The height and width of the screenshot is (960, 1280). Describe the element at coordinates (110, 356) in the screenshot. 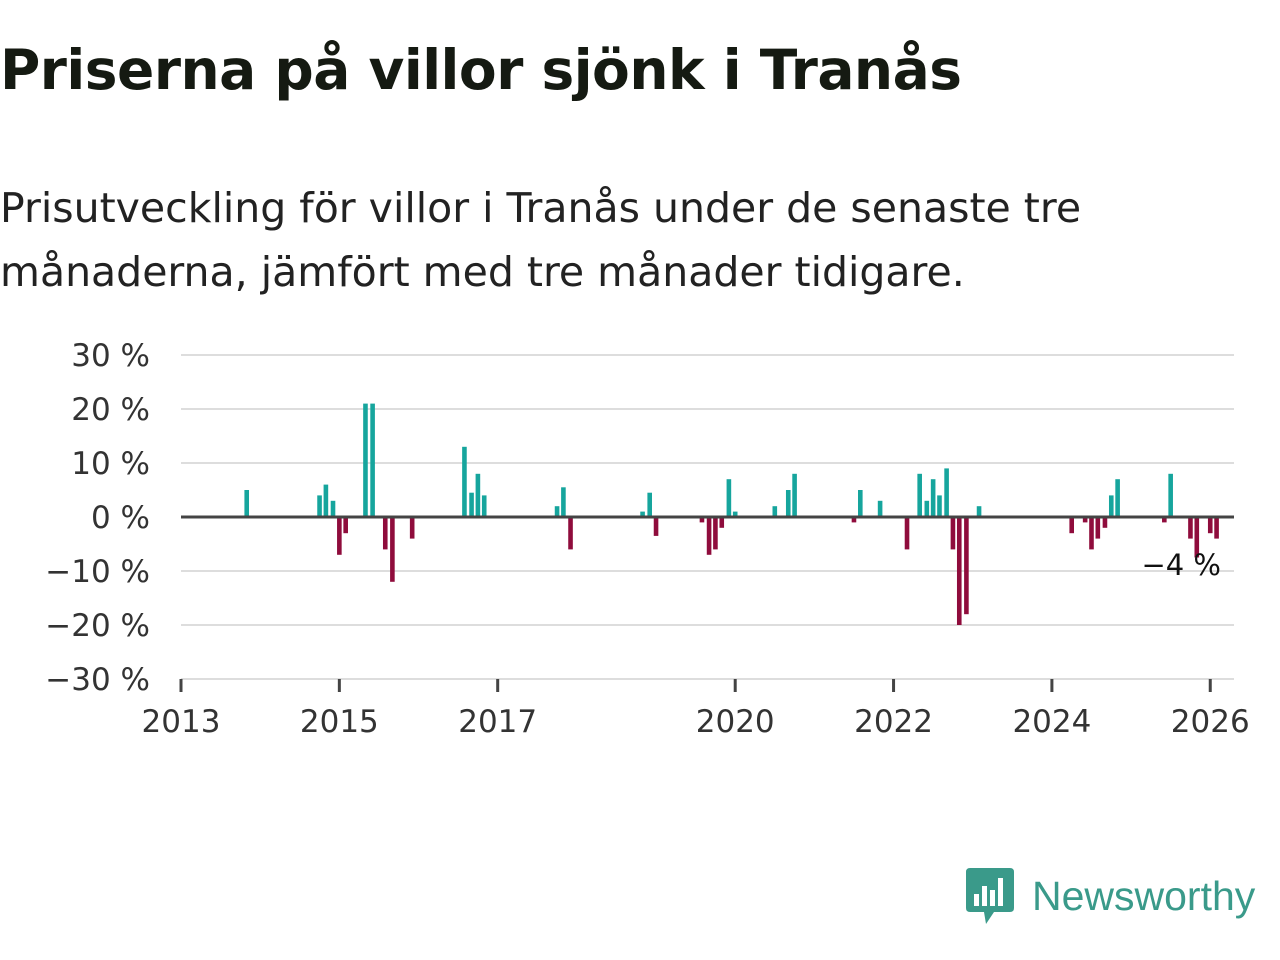

I see `y-tick-label: 30 %` at that location.